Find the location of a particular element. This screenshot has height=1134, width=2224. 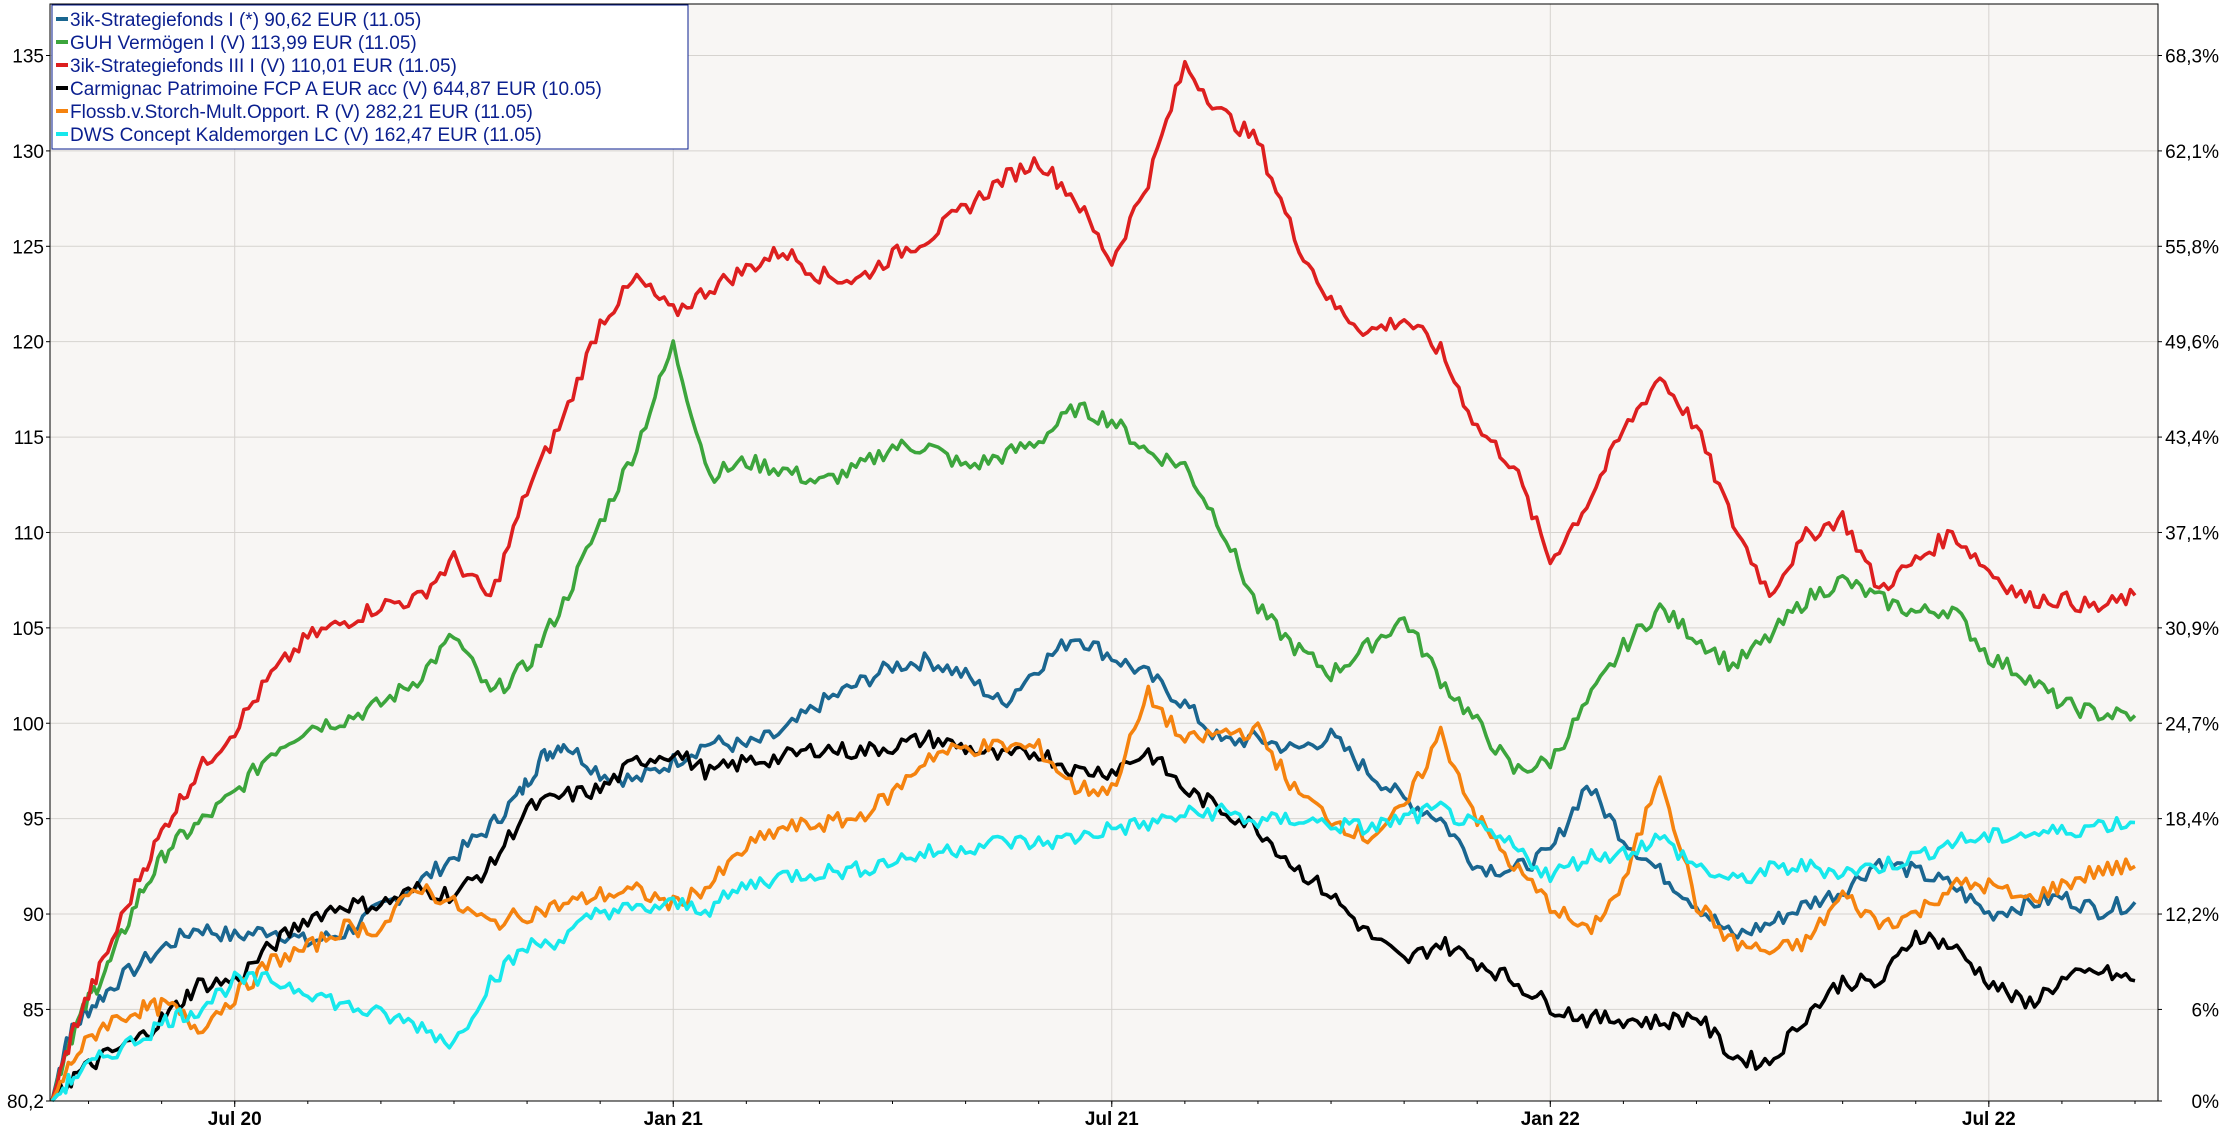

x-tick-label: Jul 21 is located at coordinates (1112, 1119).